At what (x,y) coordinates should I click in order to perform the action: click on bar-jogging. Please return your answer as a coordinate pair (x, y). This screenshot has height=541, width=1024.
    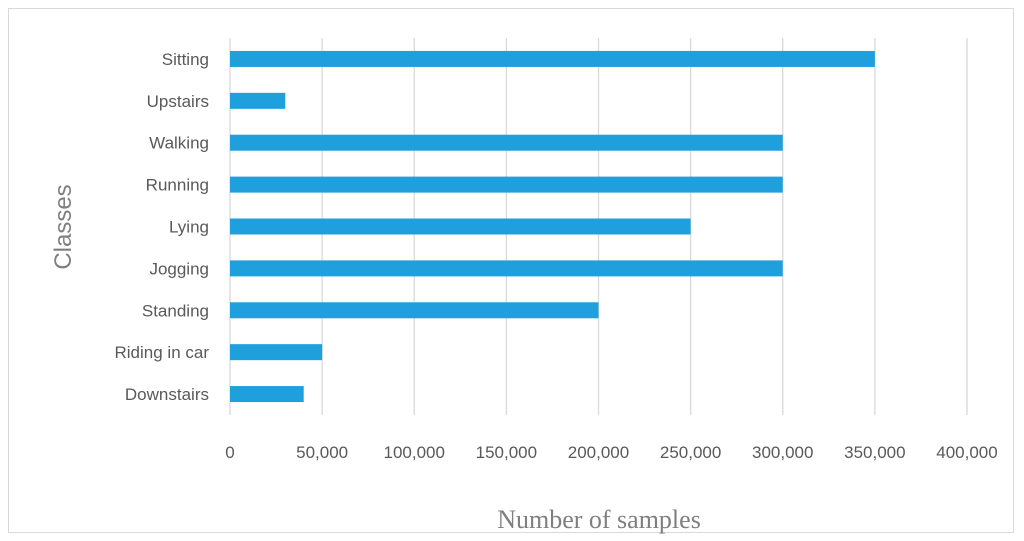
    Looking at the image, I should click on (506, 268).